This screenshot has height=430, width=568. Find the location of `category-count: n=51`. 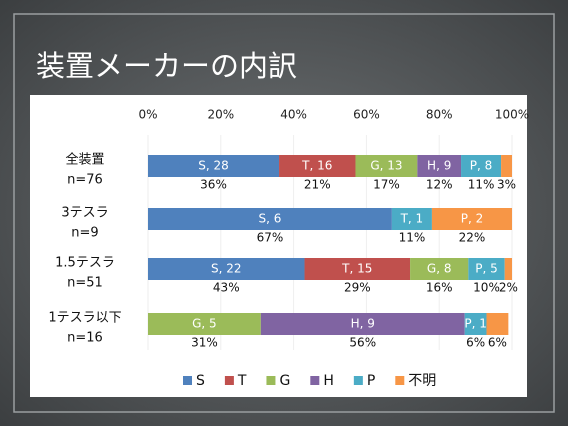

category-count: n=51 is located at coordinates (85, 283).